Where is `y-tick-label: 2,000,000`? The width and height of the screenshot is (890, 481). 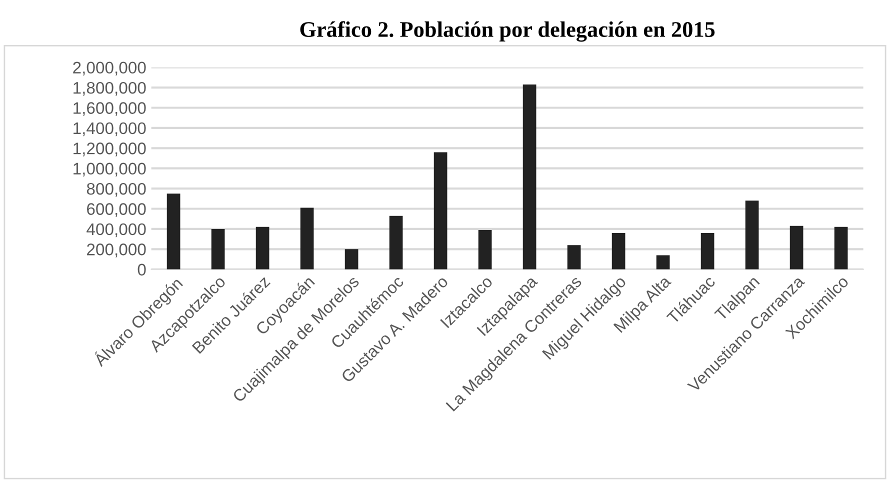 y-tick-label: 2,000,000 is located at coordinates (109, 69).